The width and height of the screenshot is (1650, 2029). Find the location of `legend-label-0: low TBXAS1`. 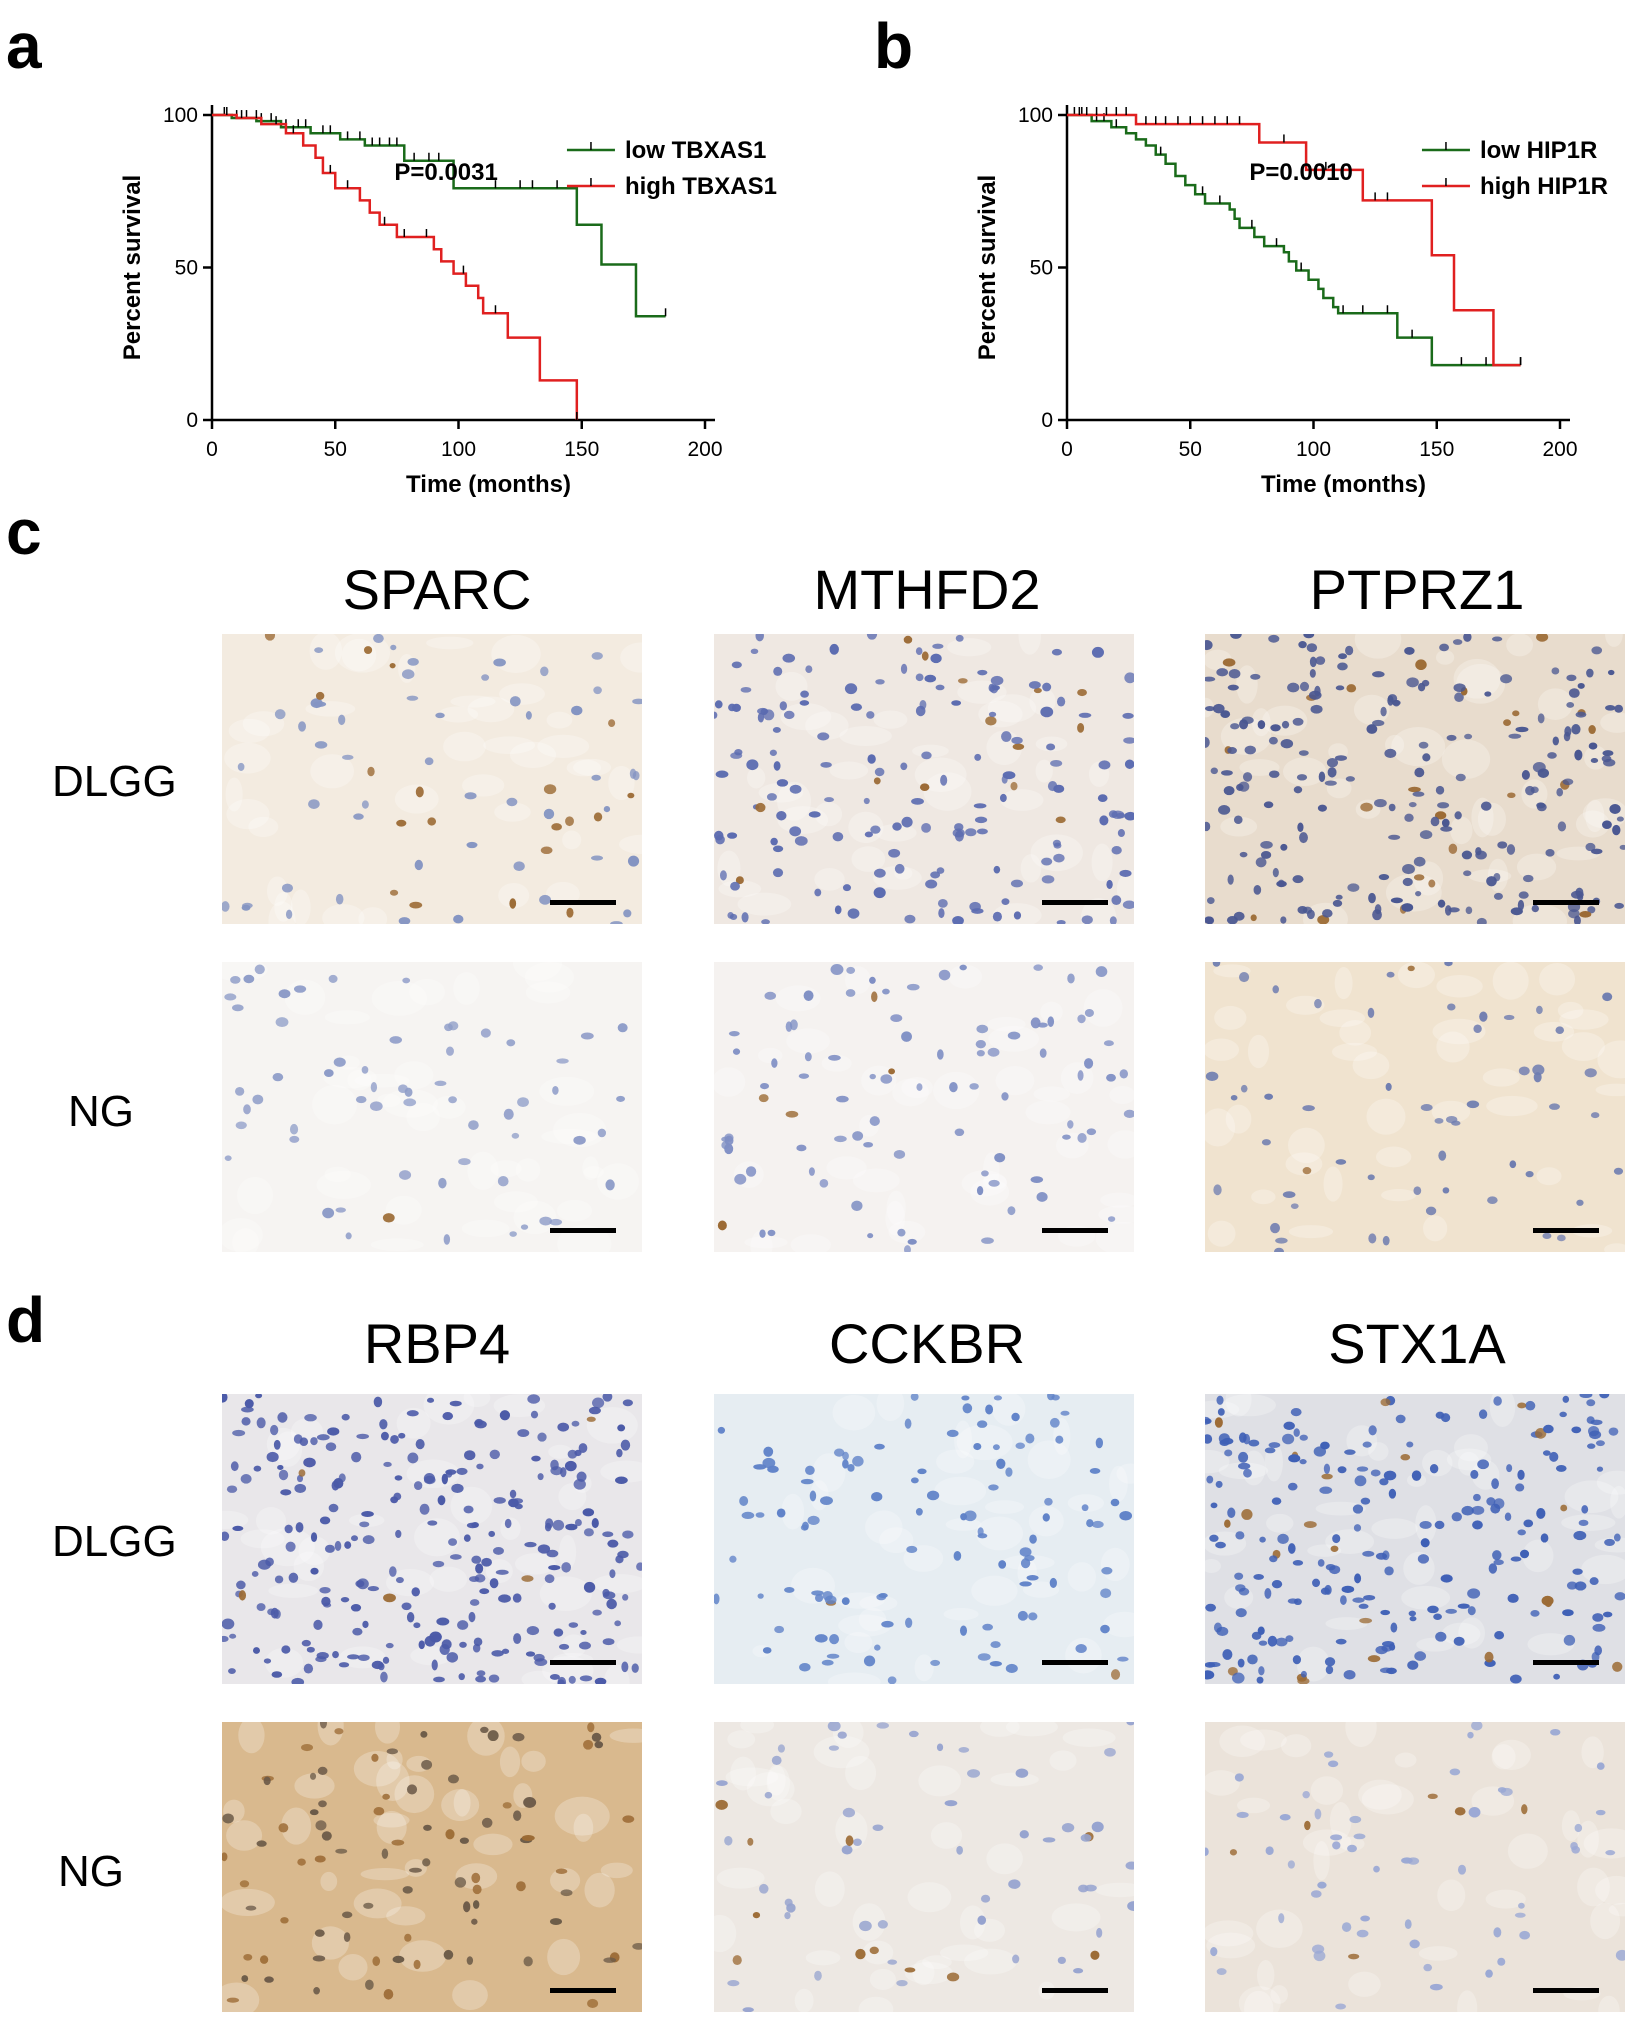

legend-label-0: low TBXAS1 is located at coordinates (695, 150).